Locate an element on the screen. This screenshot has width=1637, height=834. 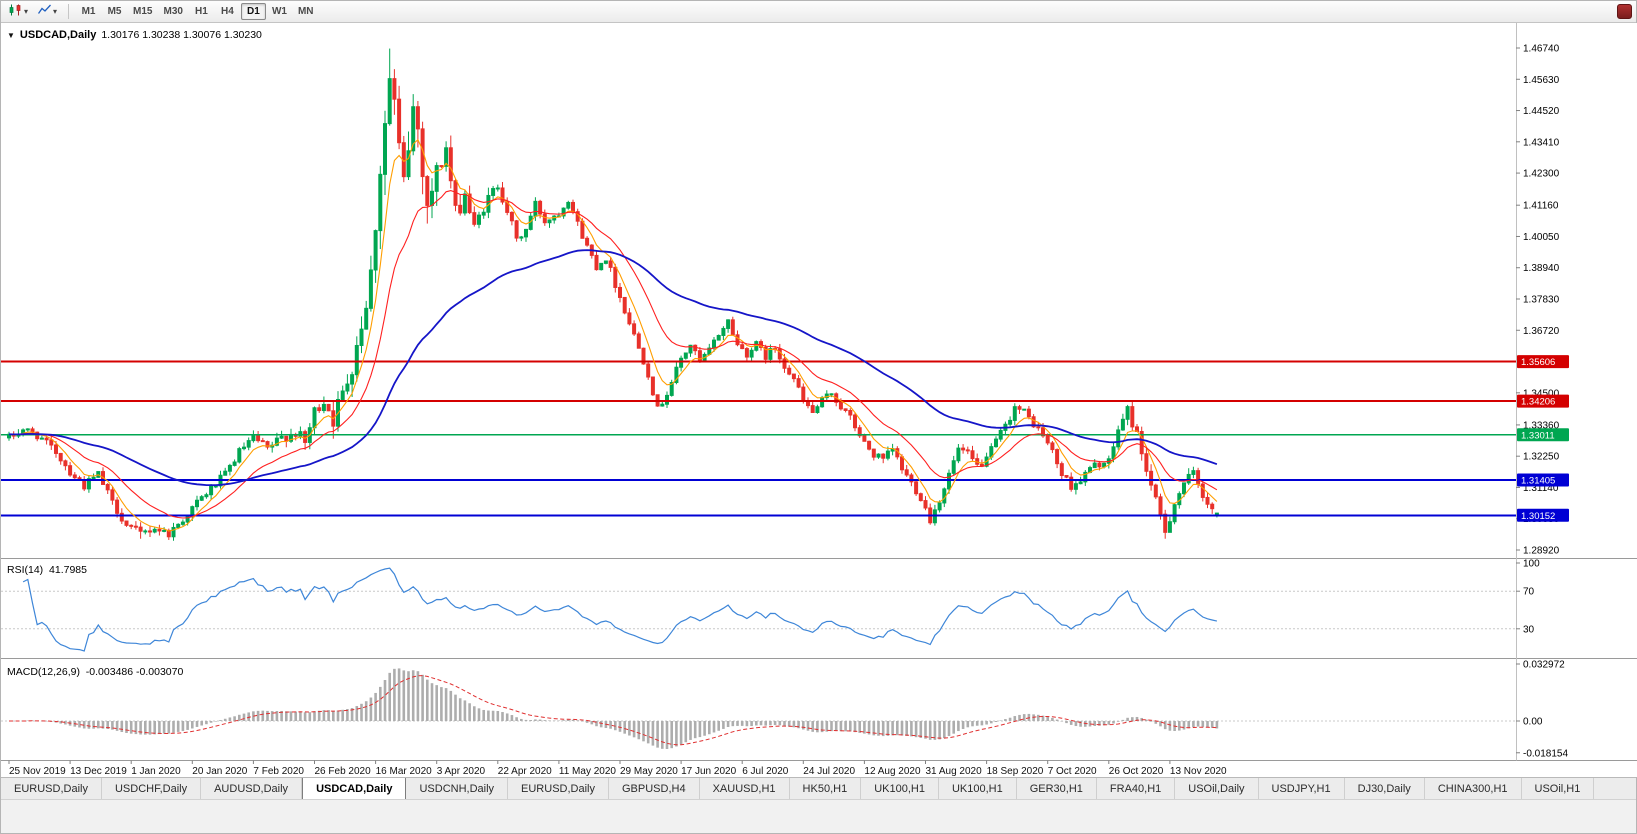
tab-audusd-daily: AUDUSD,Daily is located at coordinates (252, 788).